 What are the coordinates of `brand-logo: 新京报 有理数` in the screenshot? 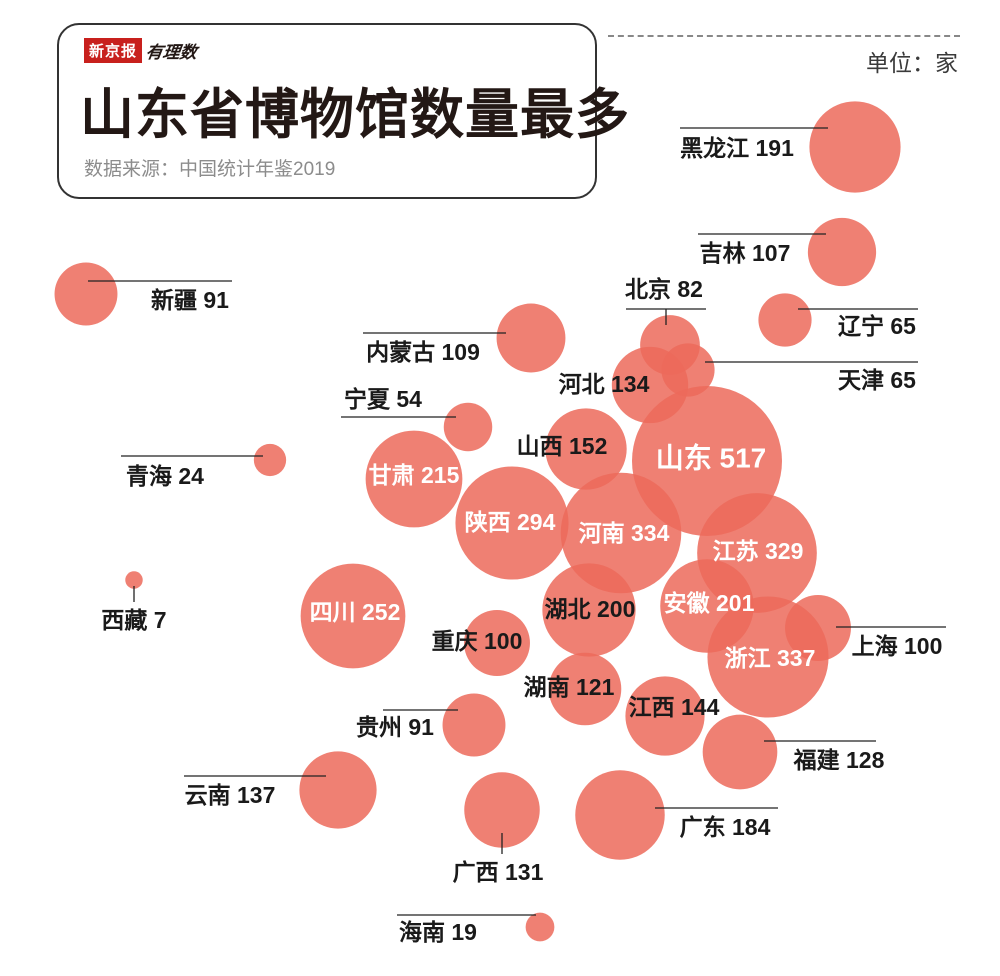 It's located at (141, 50).